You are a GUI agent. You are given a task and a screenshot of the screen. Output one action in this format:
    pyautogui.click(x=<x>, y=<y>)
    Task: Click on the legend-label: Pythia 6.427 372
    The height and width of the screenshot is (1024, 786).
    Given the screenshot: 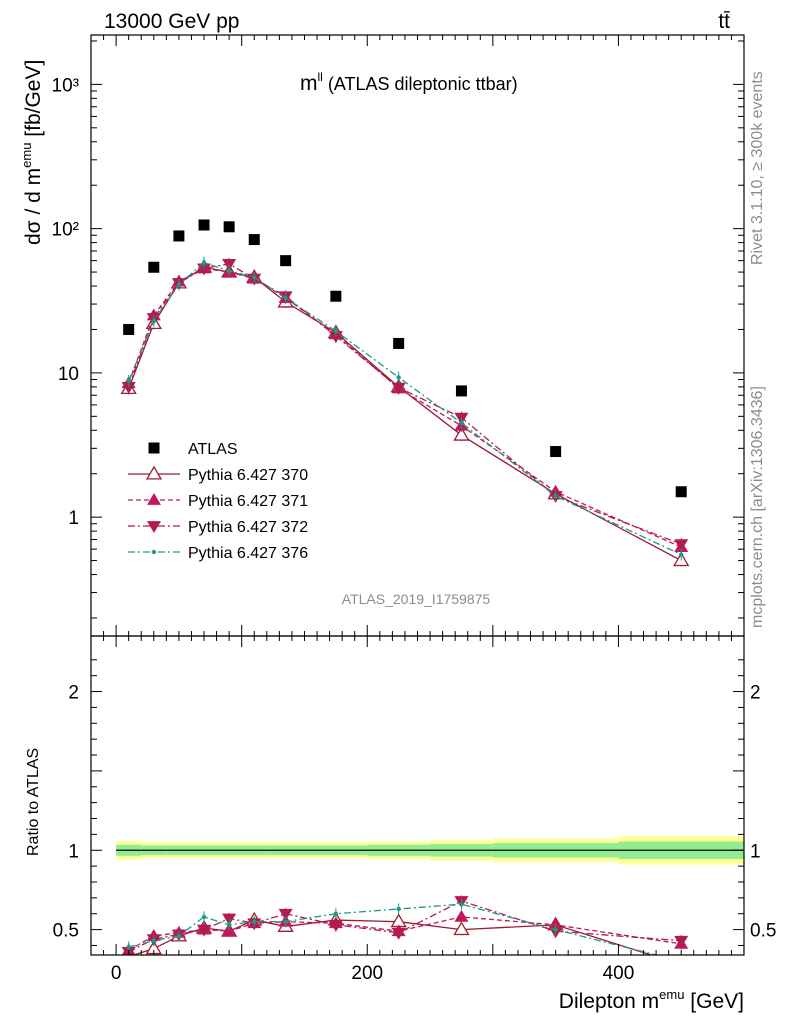 What is the action you would take?
    pyautogui.click(x=248, y=527)
    